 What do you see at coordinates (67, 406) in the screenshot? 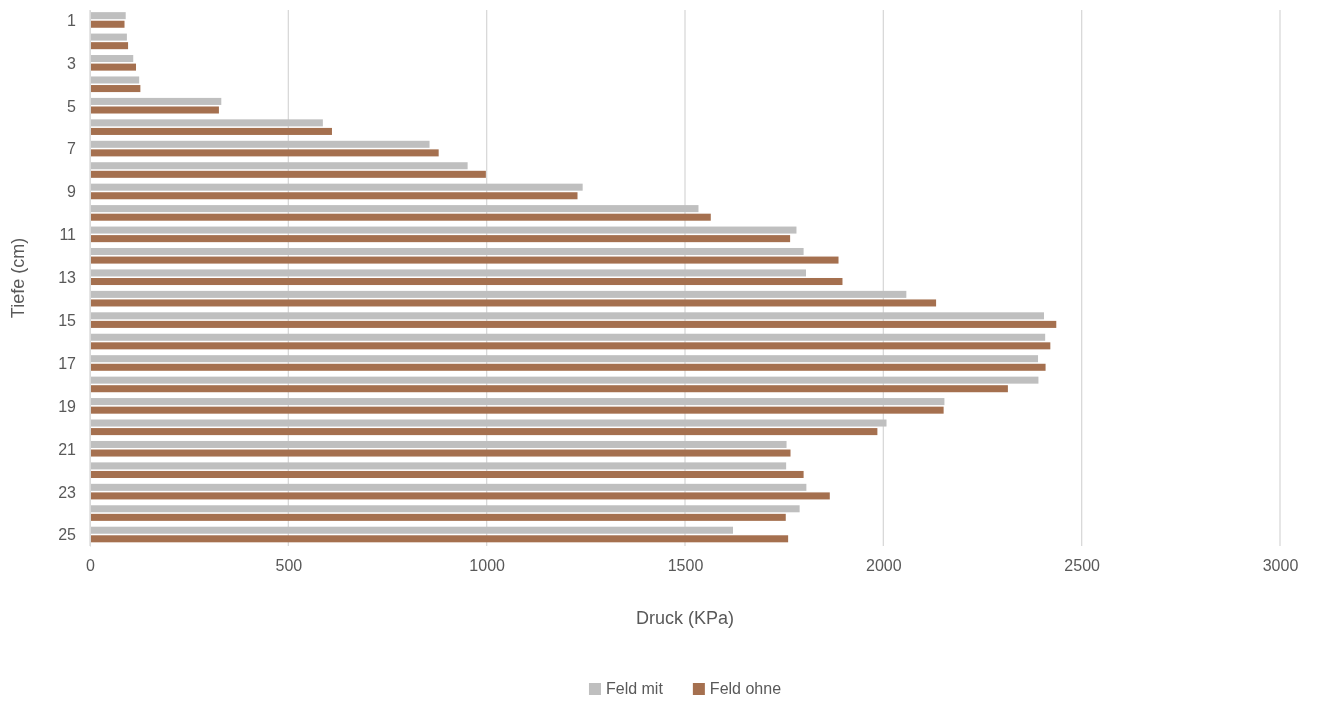
I see `y-tick-label: 19` at bounding box center [67, 406].